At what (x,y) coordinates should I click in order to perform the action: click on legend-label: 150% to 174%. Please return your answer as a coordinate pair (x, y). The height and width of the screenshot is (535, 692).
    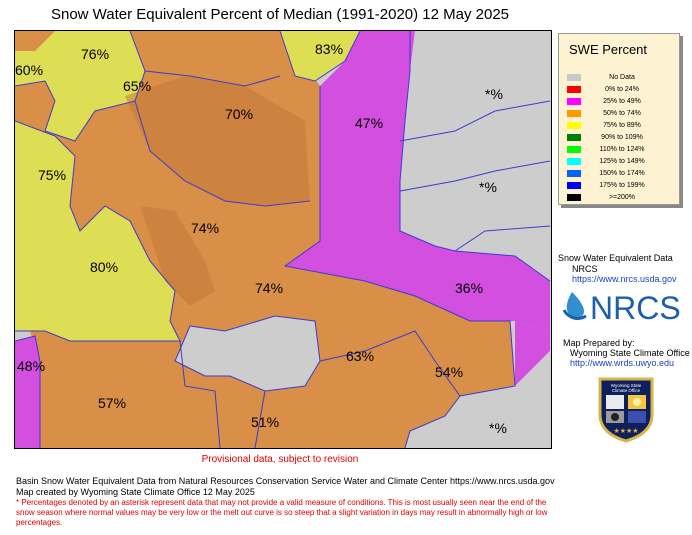
    Looking at the image, I should click on (622, 173).